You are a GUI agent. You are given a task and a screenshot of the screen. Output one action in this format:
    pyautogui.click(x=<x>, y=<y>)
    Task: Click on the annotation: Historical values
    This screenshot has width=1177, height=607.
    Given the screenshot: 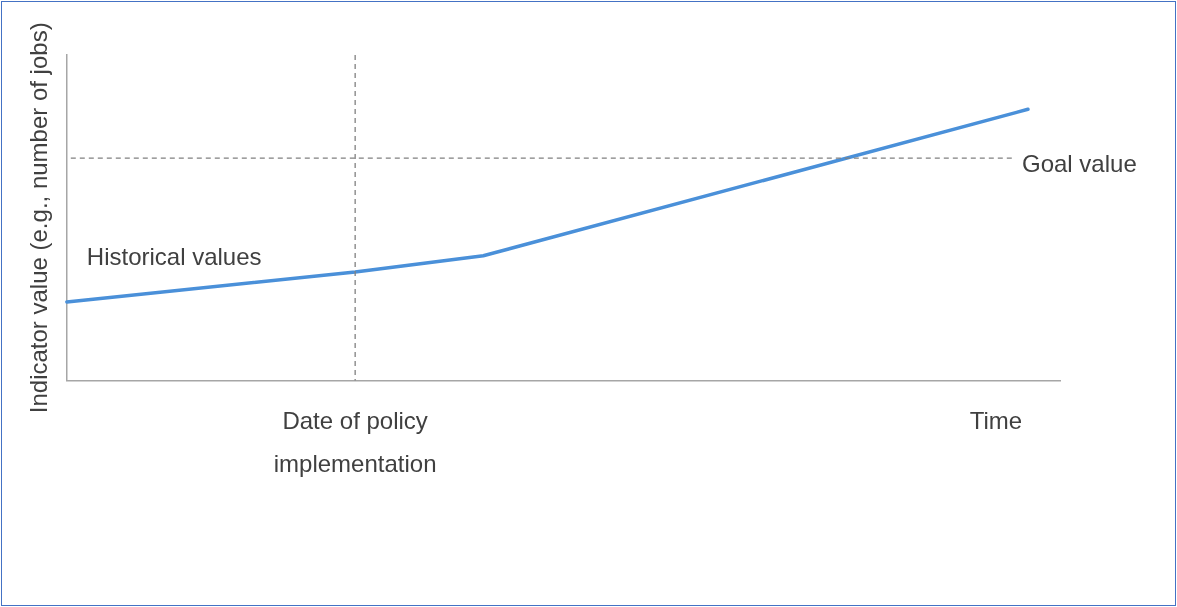 What is the action you would take?
    pyautogui.click(x=174, y=257)
    